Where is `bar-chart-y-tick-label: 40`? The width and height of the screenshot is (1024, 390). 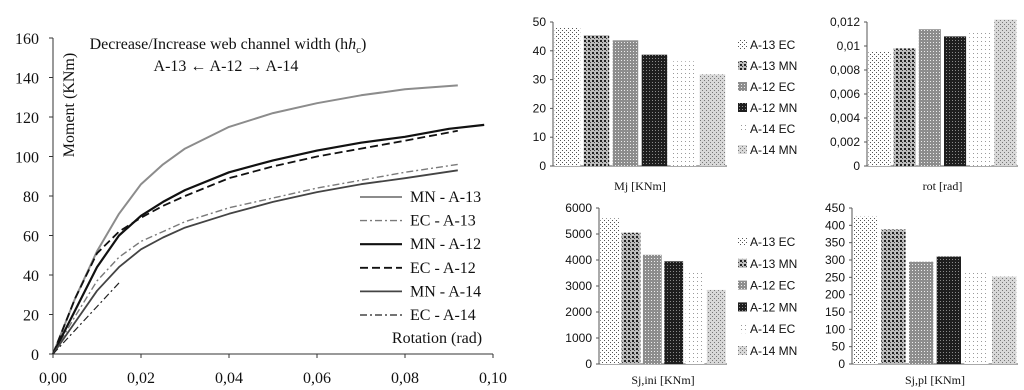 bar-chart-y-tick-label: 40 is located at coordinates (540, 51).